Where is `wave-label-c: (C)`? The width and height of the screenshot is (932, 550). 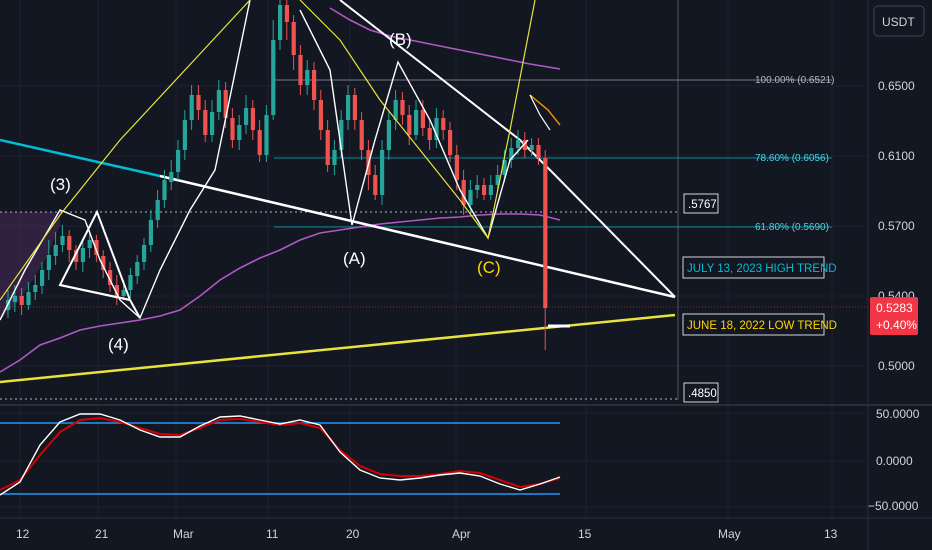
wave-label-c: (C) is located at coordinates (489, 267).